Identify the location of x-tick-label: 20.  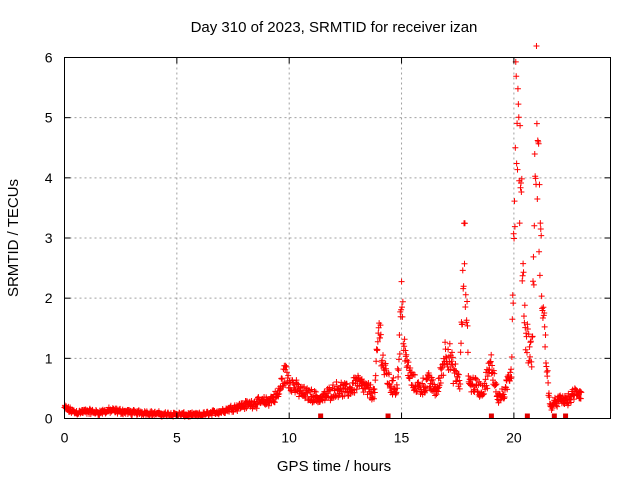
(514, 438).